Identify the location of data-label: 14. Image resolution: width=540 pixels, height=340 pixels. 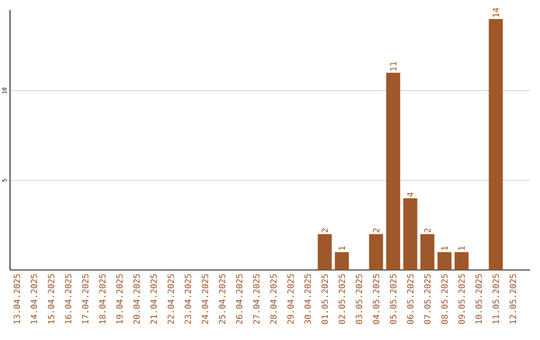
(495, 12).